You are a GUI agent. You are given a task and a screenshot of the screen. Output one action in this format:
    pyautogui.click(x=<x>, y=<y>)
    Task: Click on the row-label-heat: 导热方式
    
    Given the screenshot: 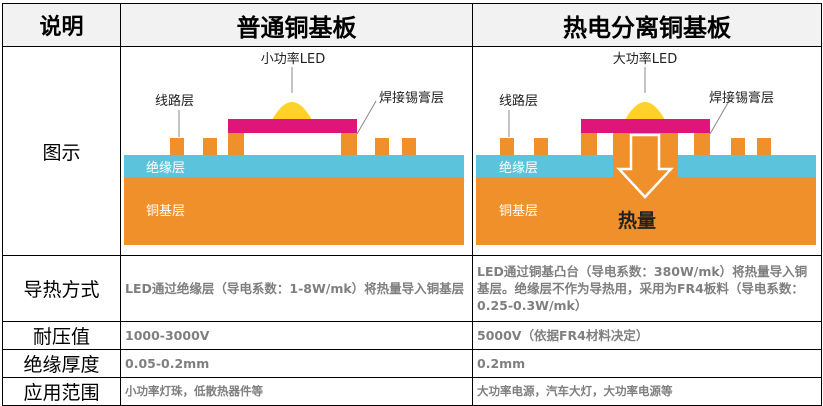 What is the action you would take?
    pyautogui.click(x=61, y=288)
    